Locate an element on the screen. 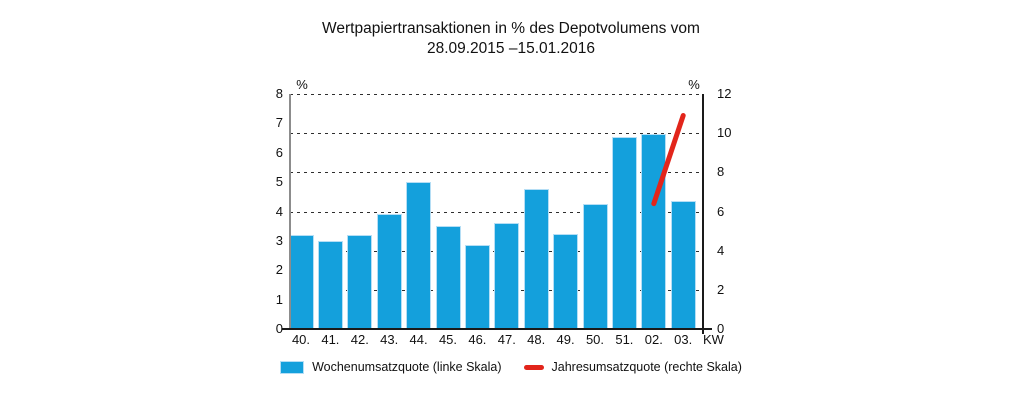  line-swatch-icon is located at coordinates (533, 367).